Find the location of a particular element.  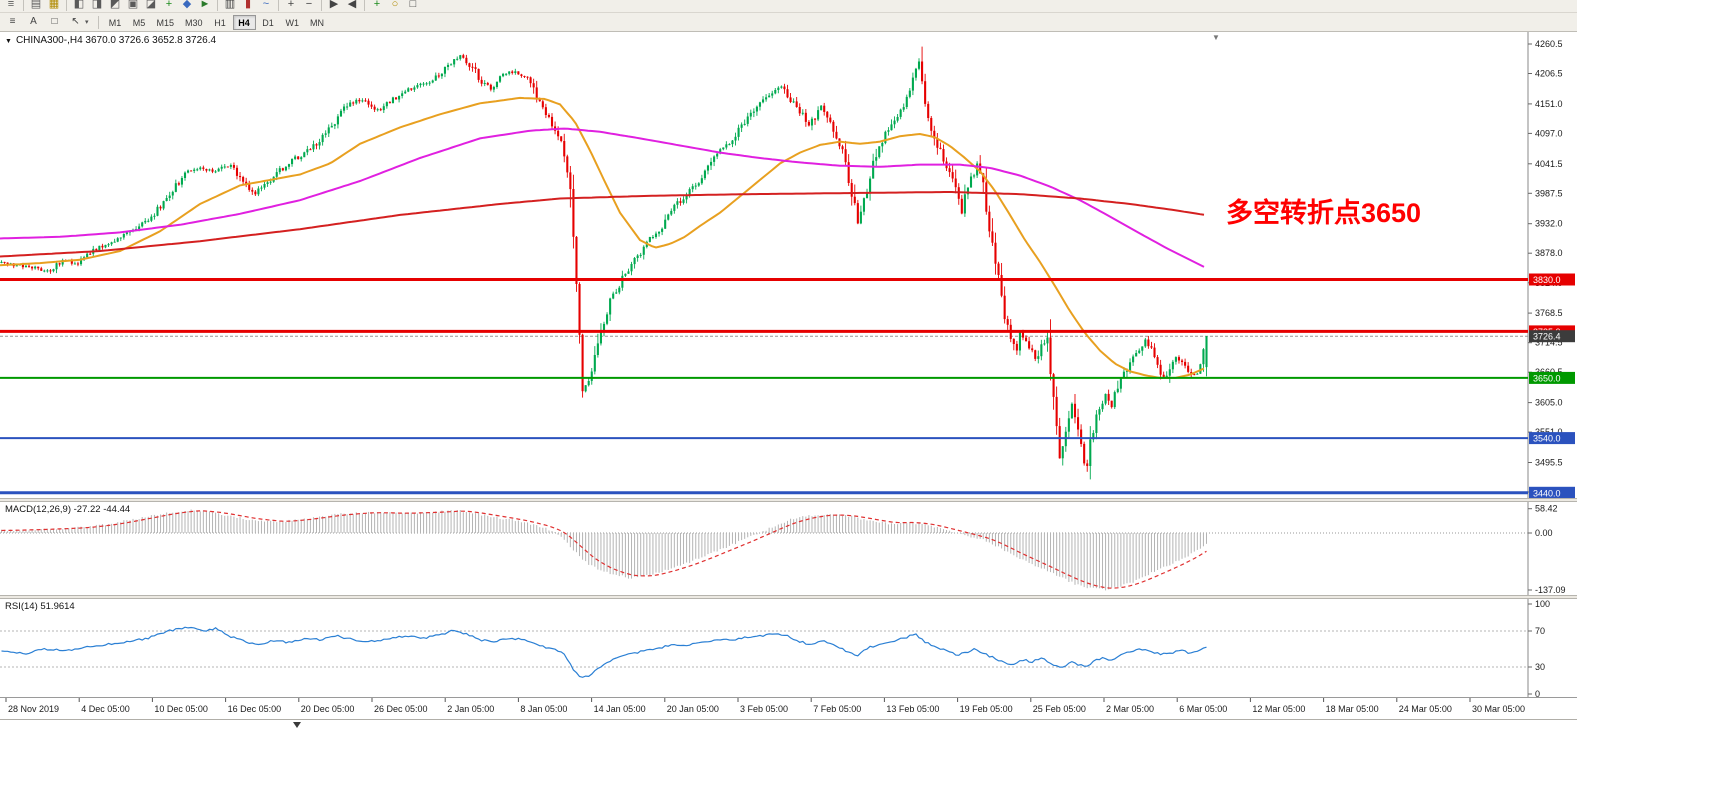

ma-medium-line is located at coordinates (602, 197).